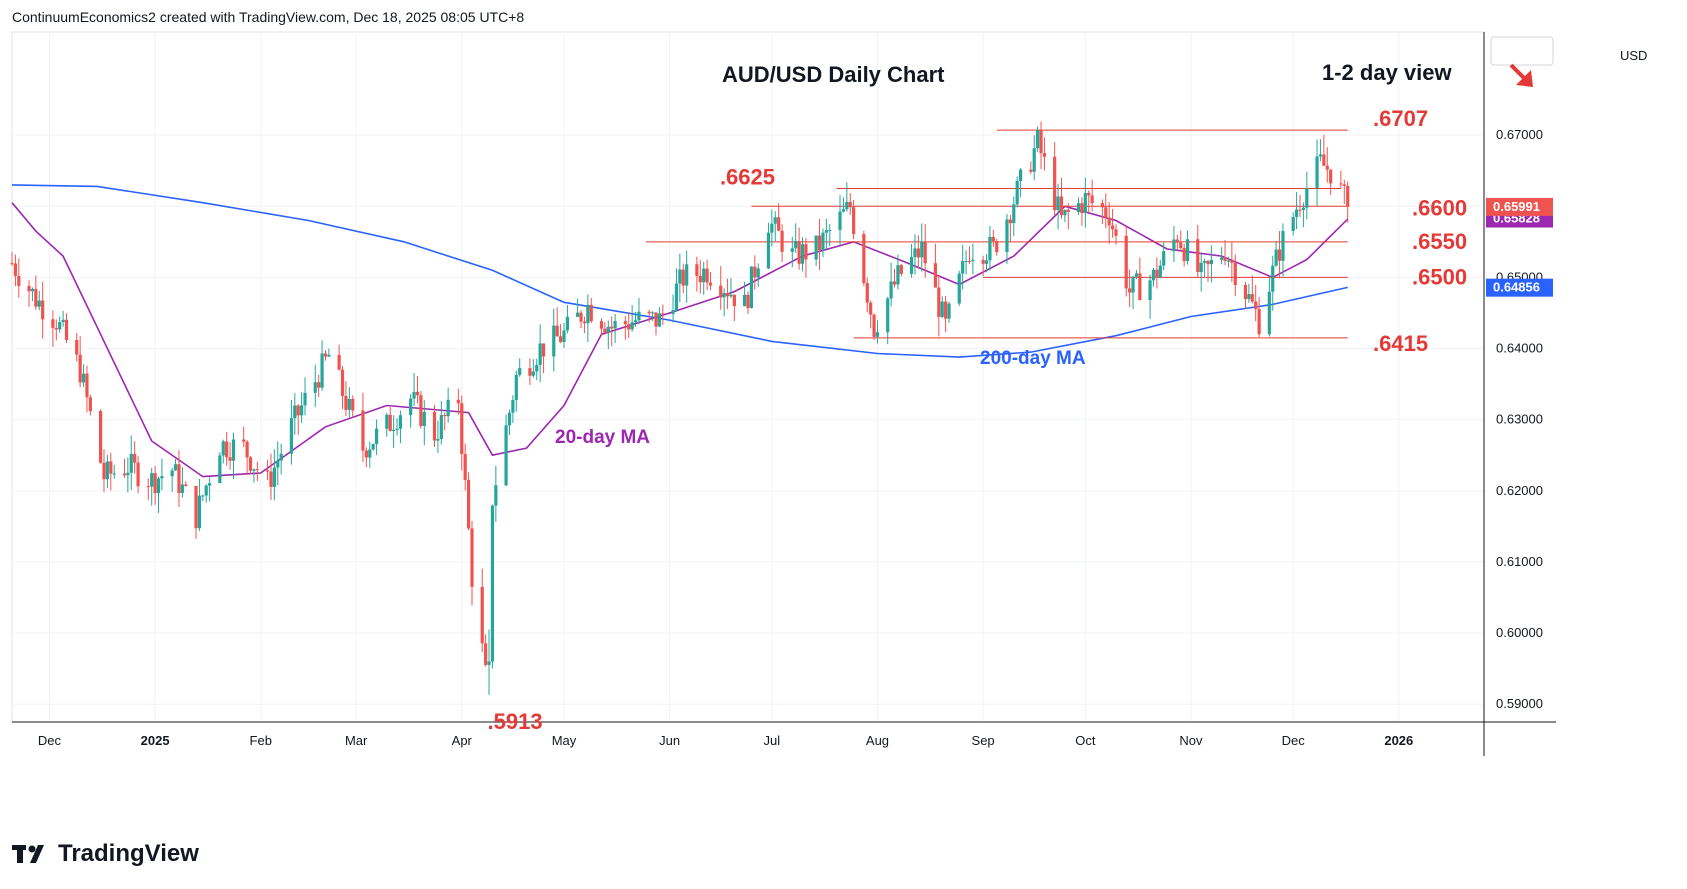 This screenshot has width=1687, height=889. Describe the element at coordinates (1516, 206) in the screenshot. I see `last-price-tag: 0.65991` at that location.